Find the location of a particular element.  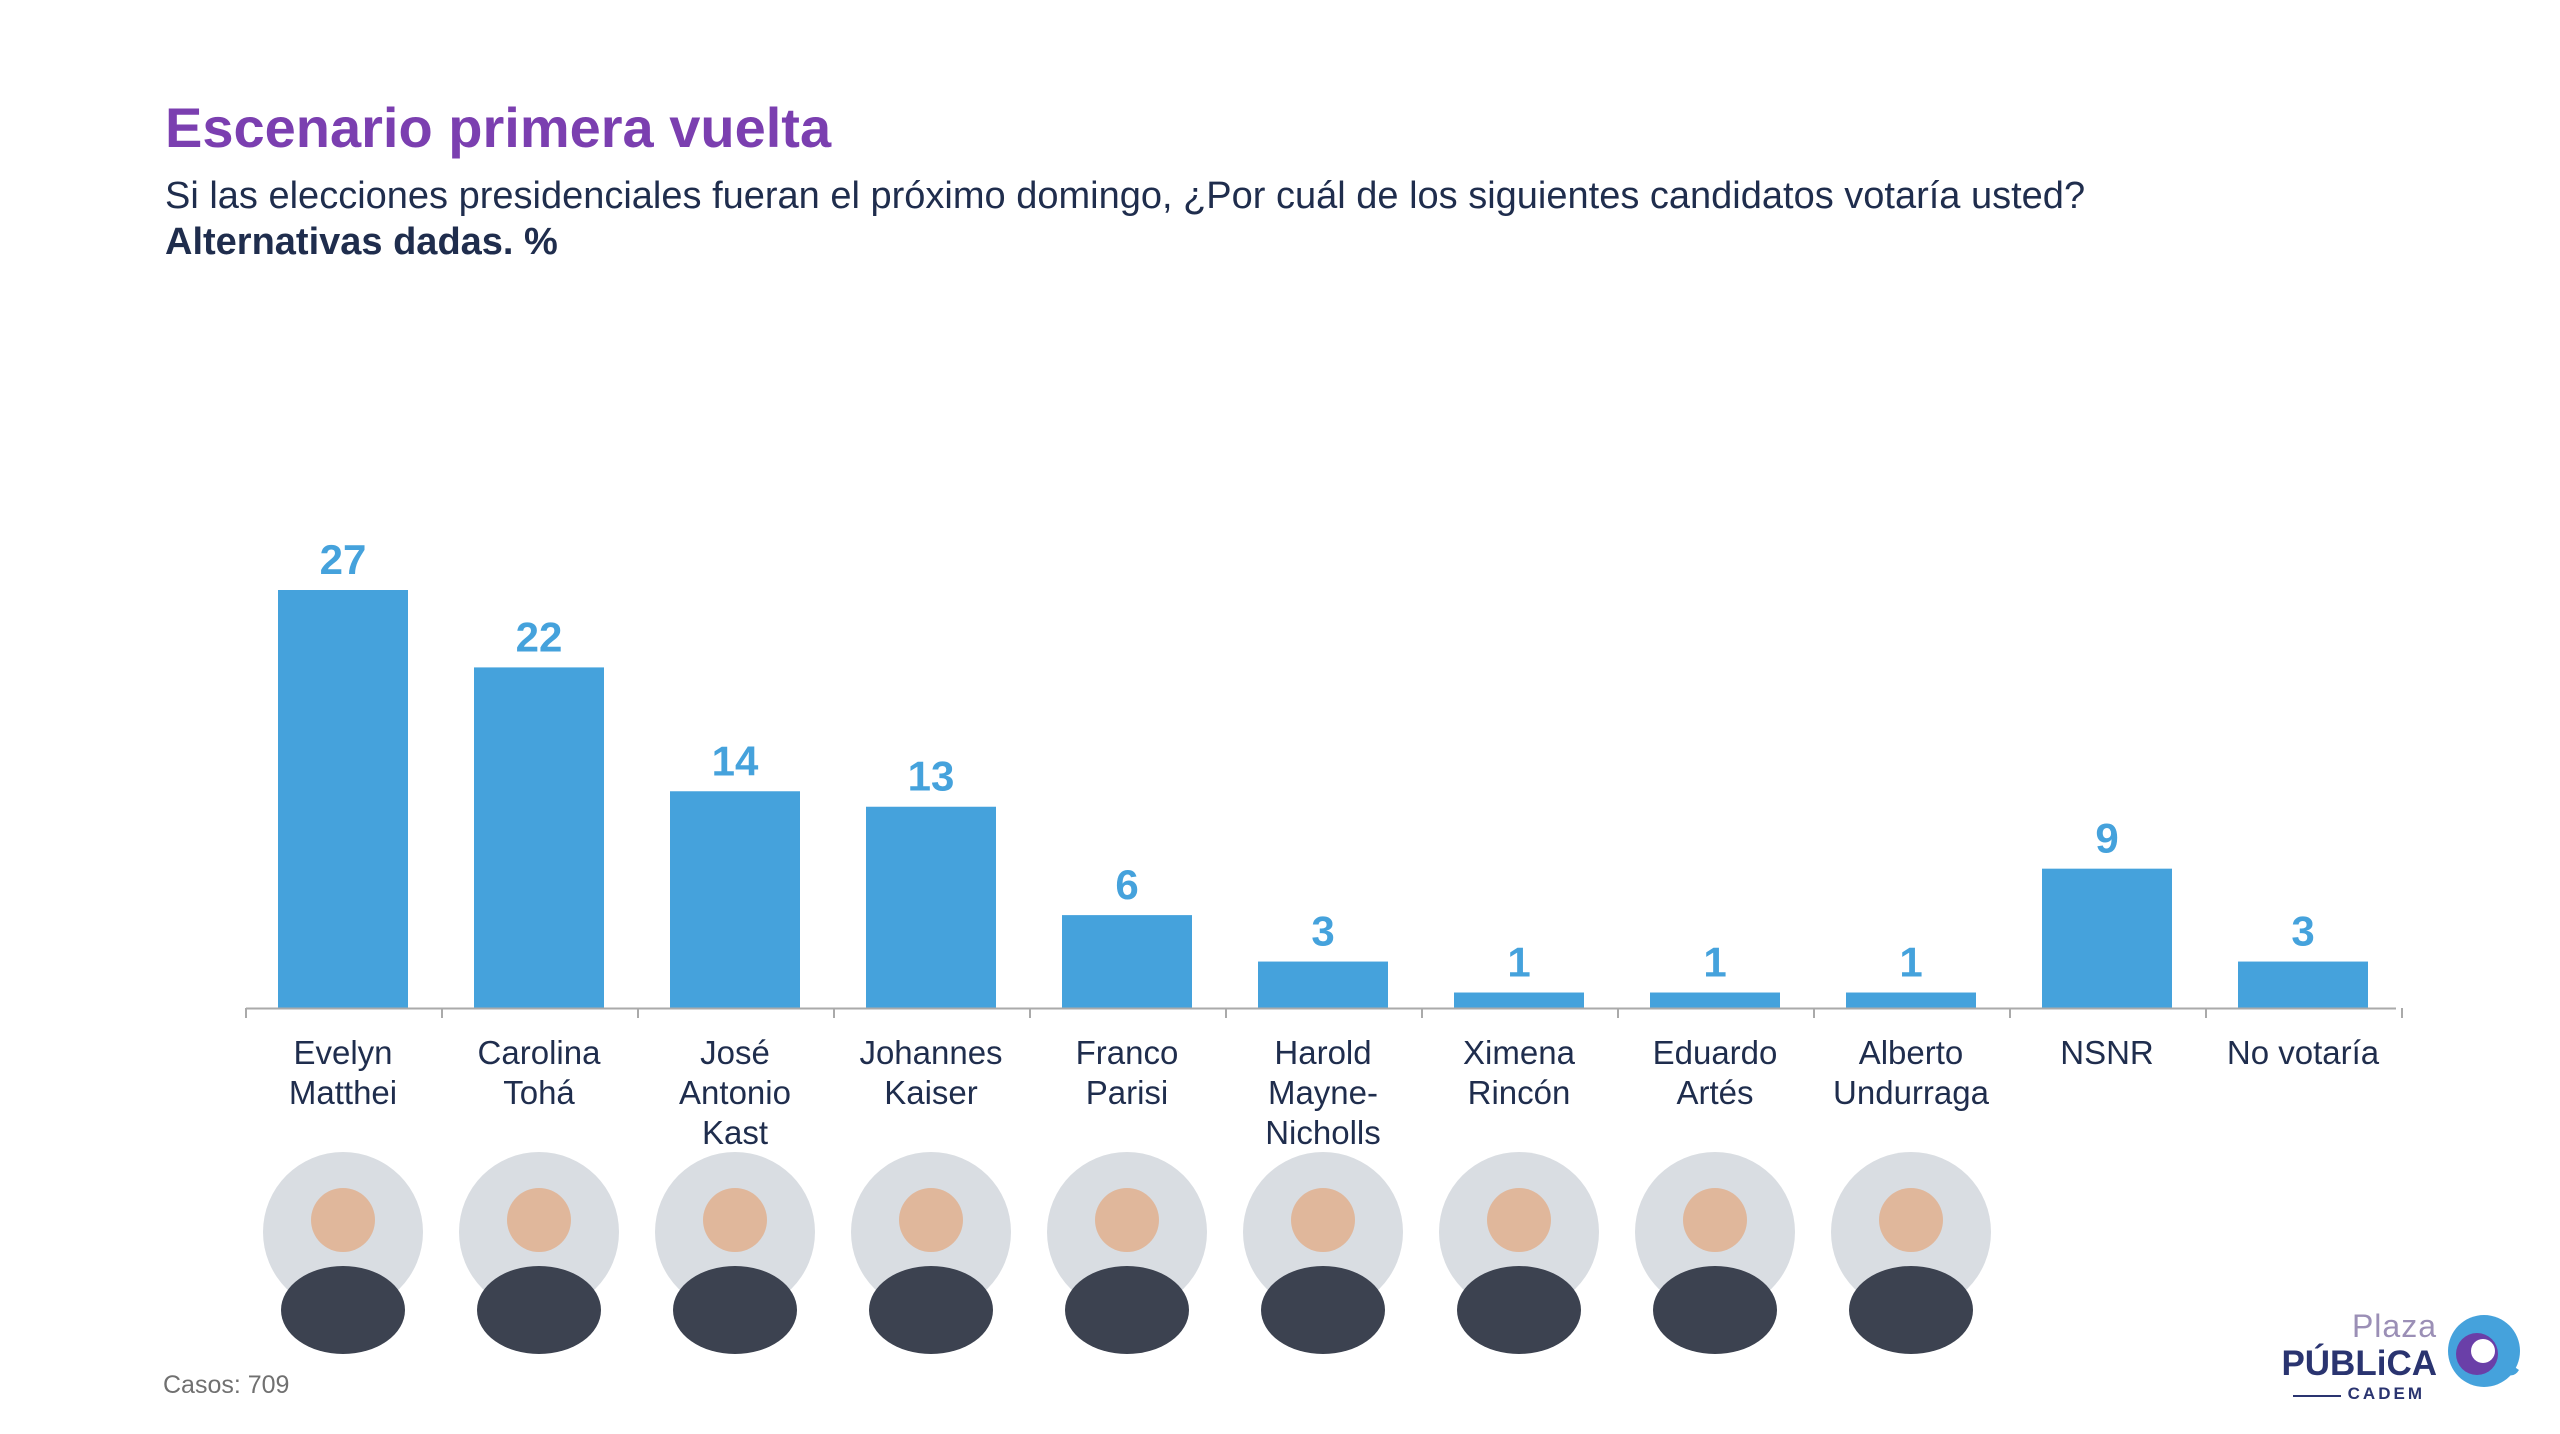

category-label: Ximena is located at coordinates (1519, 1052).